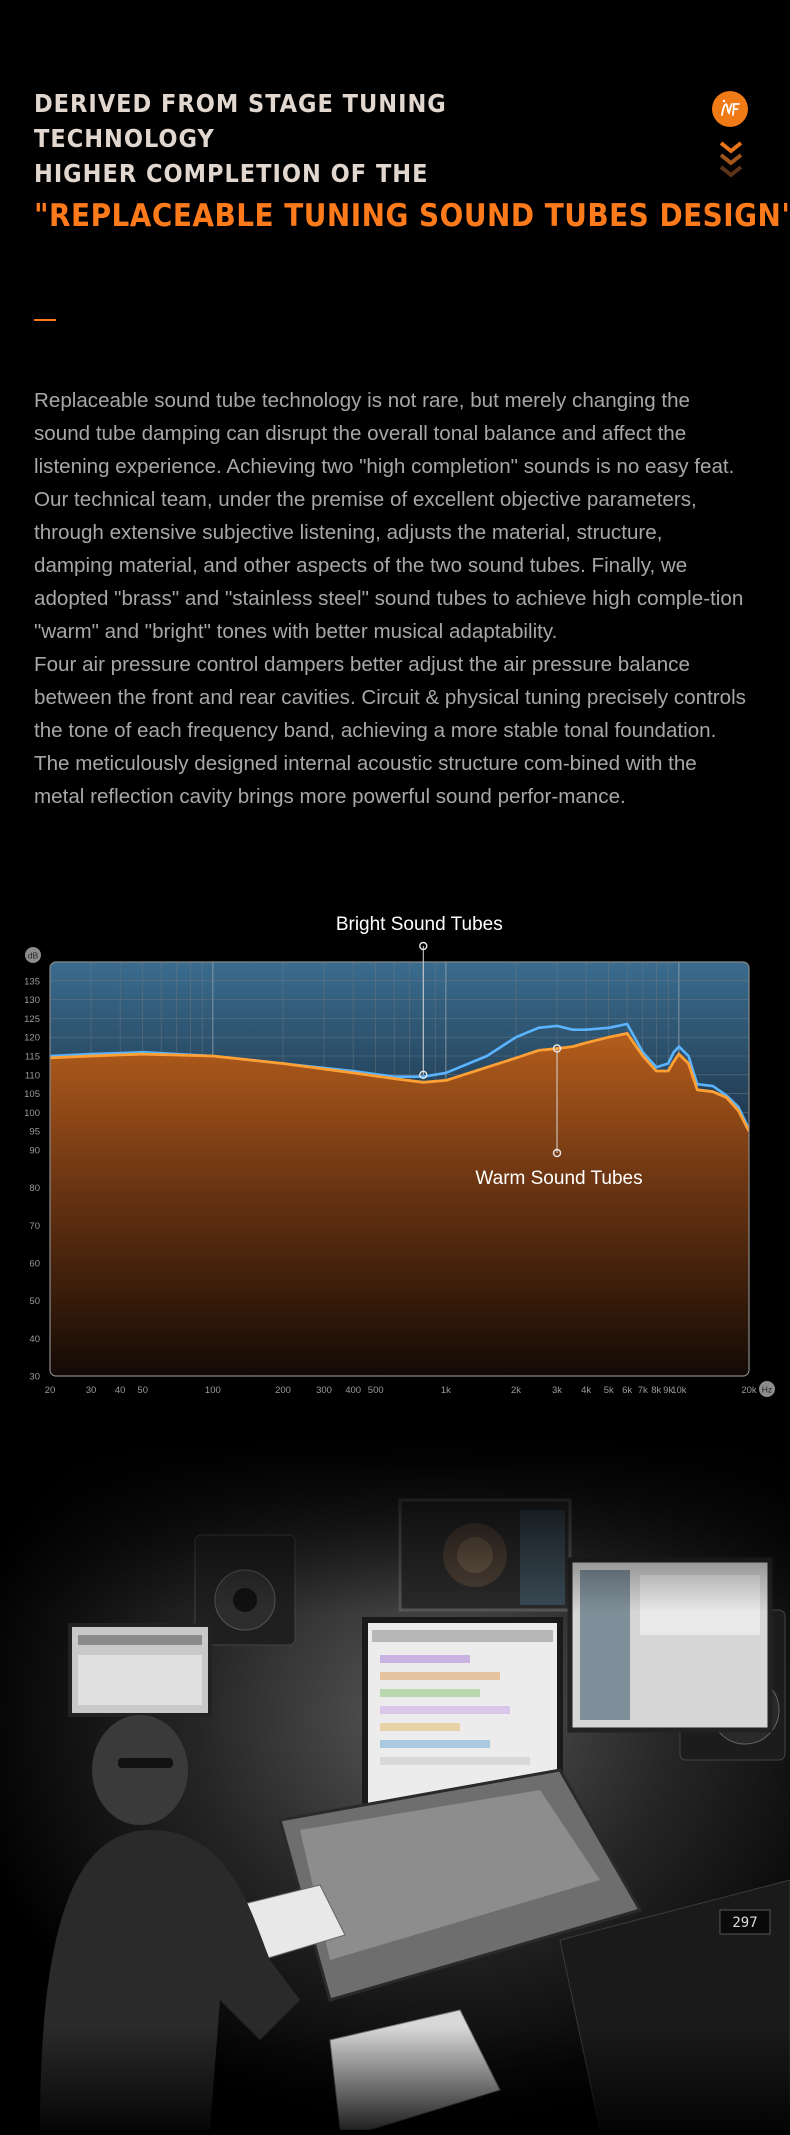 This screenshot has height=2135, width=790. What do you see at coordinates (643, 1390) in the screenshot?
I see `x-tick-label: 7k` at bounding box center [643, 1390].